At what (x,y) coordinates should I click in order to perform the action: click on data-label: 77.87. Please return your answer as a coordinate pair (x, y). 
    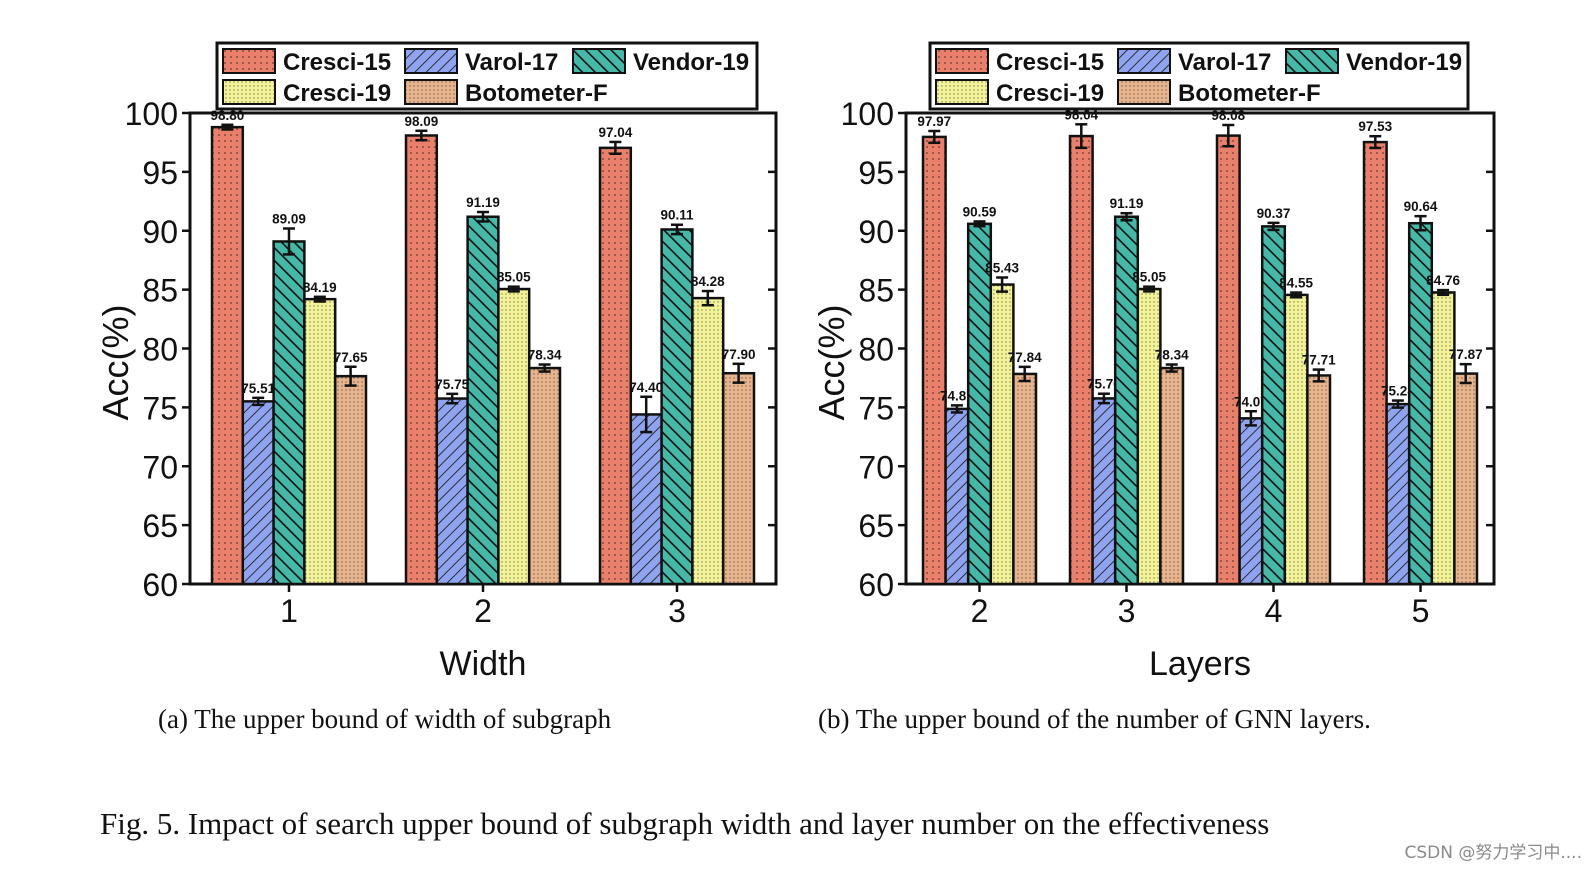
    Looking at the image, I should click on (1466, 354).